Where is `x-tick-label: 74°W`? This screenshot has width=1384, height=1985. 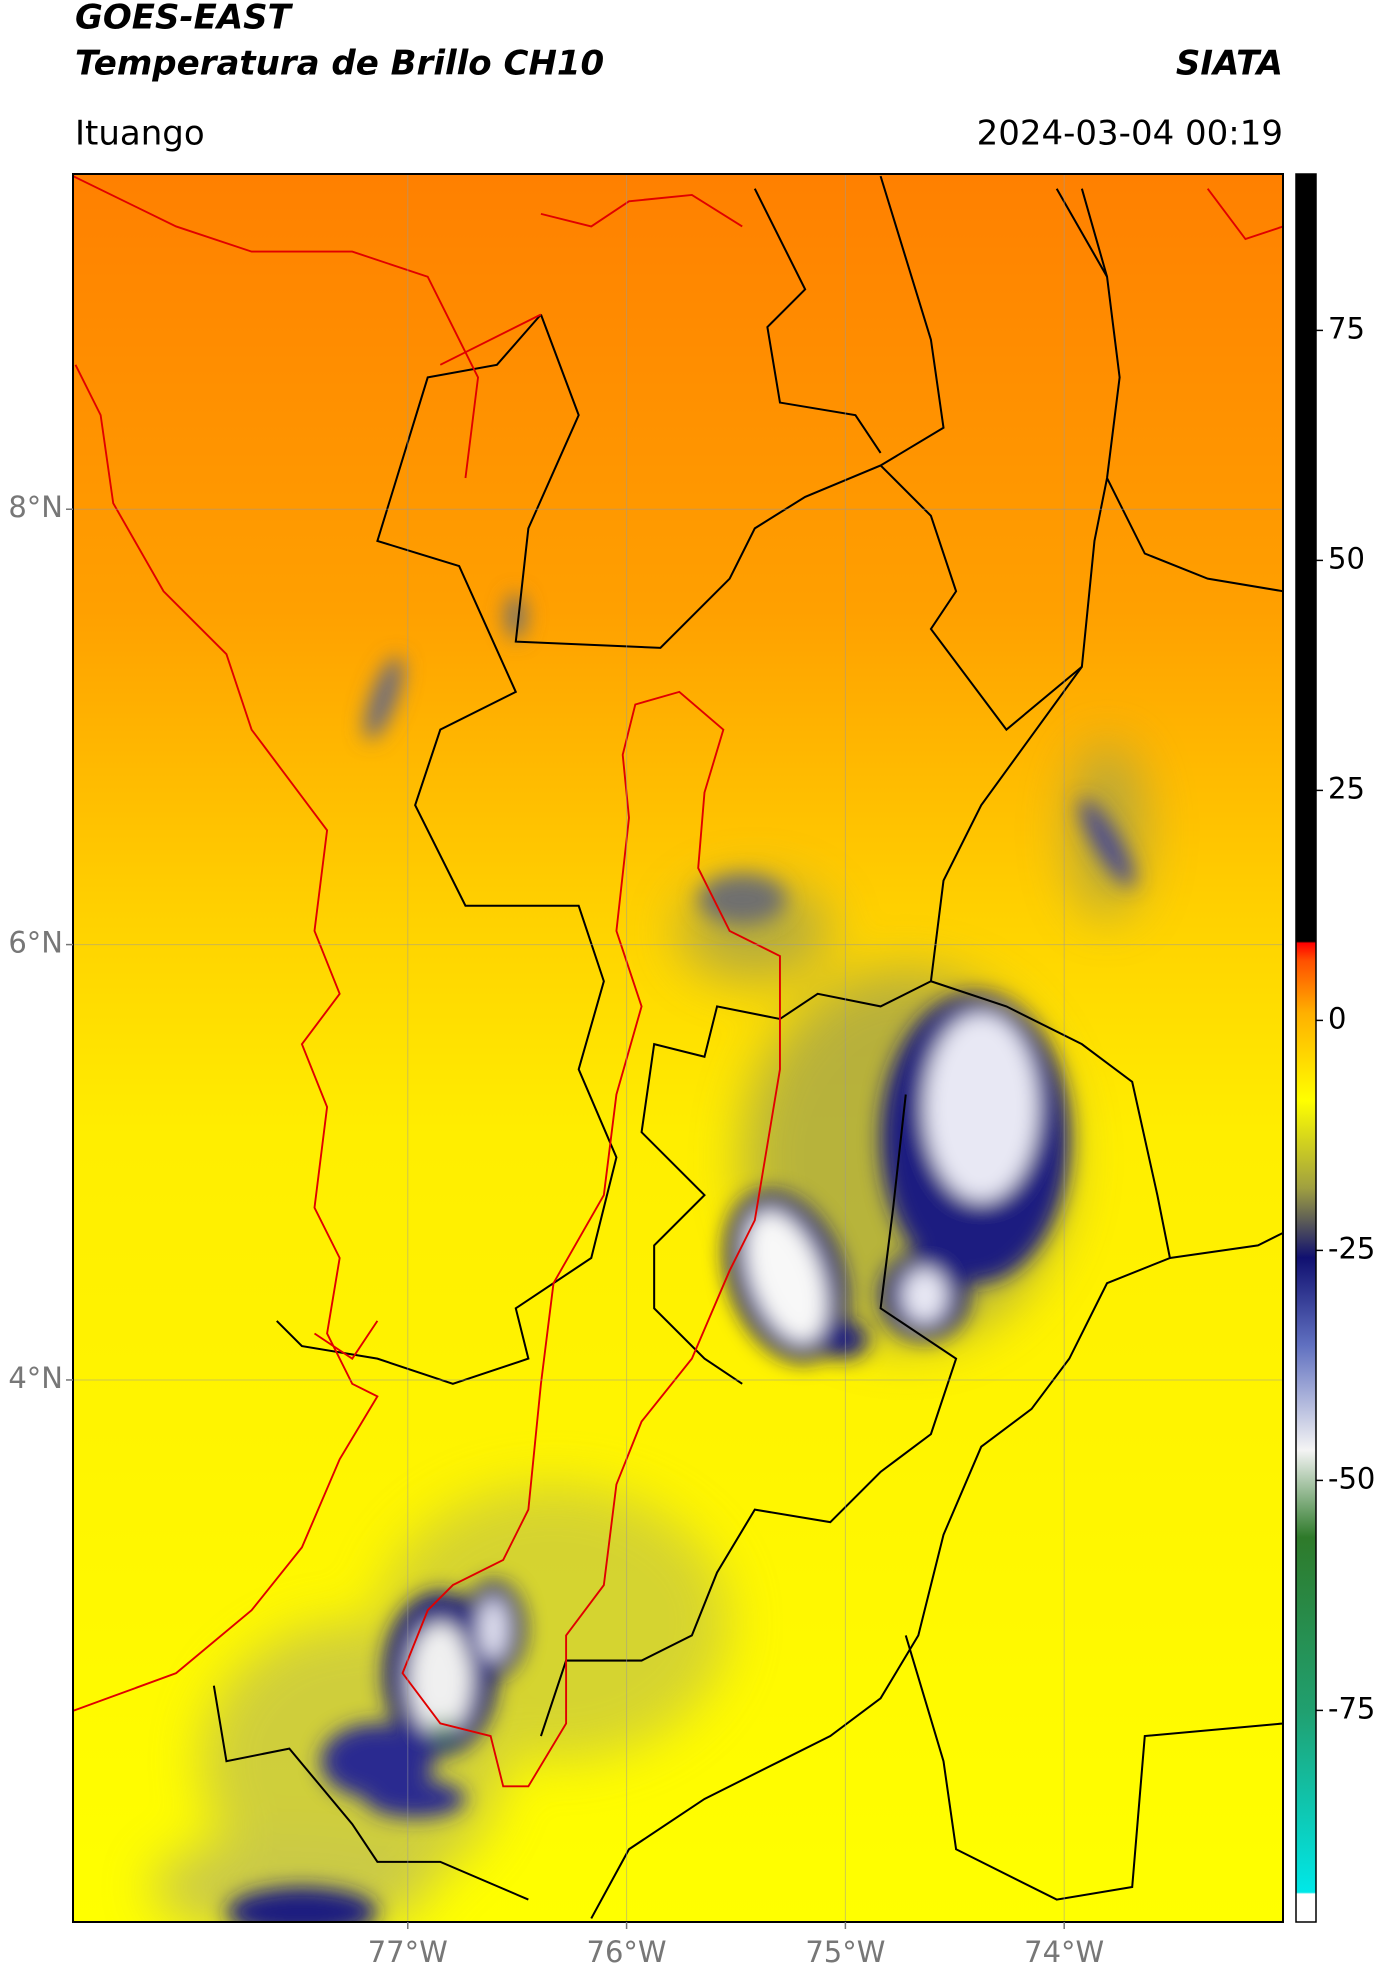 x-tick-label: 74°W is located at coordinates (1064, 1952).